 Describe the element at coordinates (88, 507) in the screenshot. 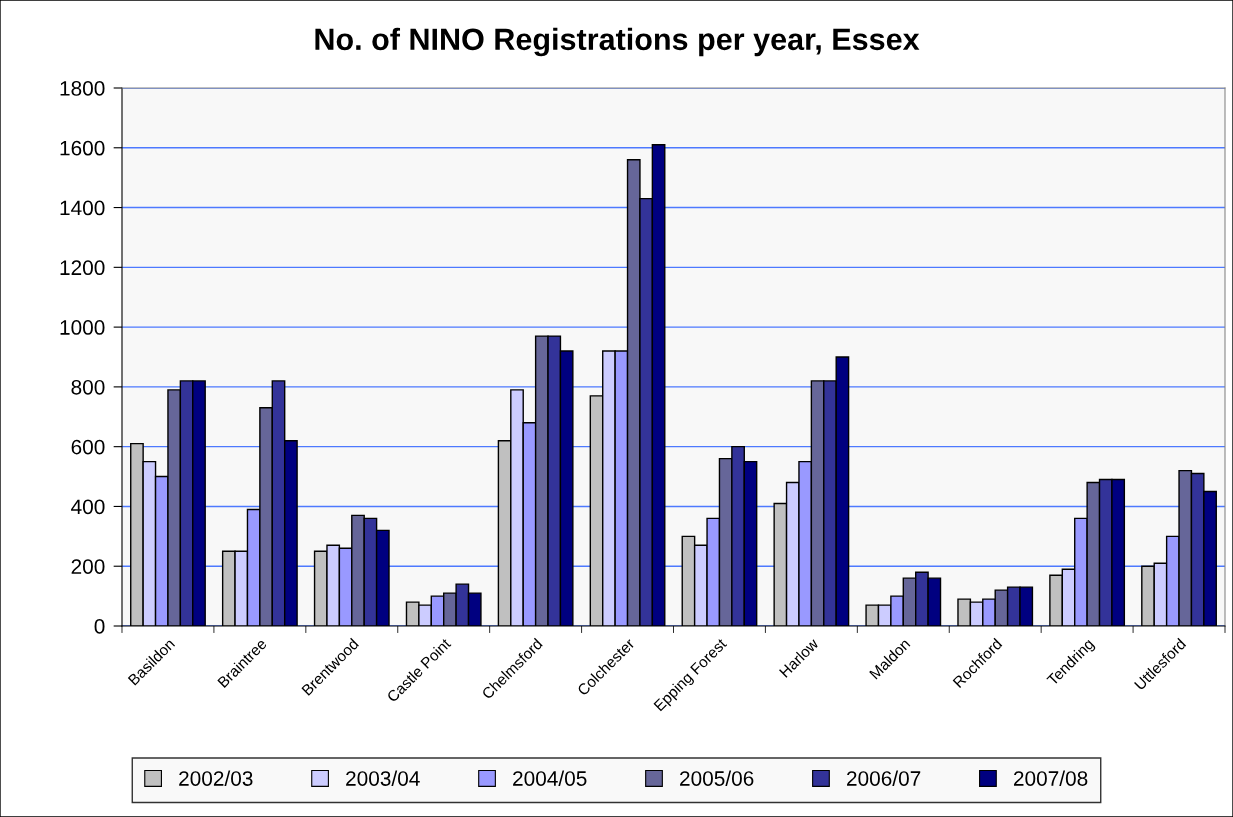

I see `y-tick-label: 400` at that location.